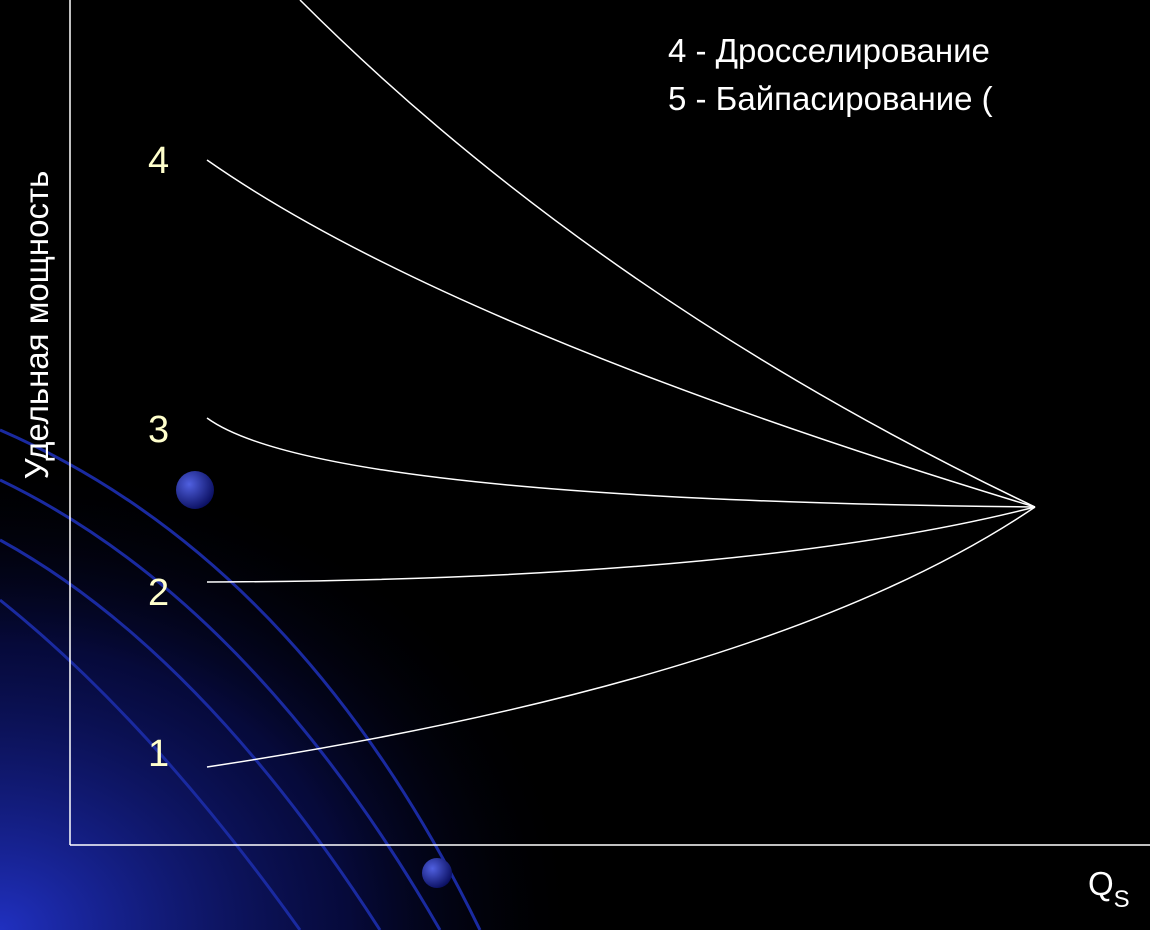 This screenshot has height=930, width=1150. What do you see at coordinates (829, 50) in the screenshot?
I see `legend-item: 4 - Дросселирование` at bounding box center [829, 50].